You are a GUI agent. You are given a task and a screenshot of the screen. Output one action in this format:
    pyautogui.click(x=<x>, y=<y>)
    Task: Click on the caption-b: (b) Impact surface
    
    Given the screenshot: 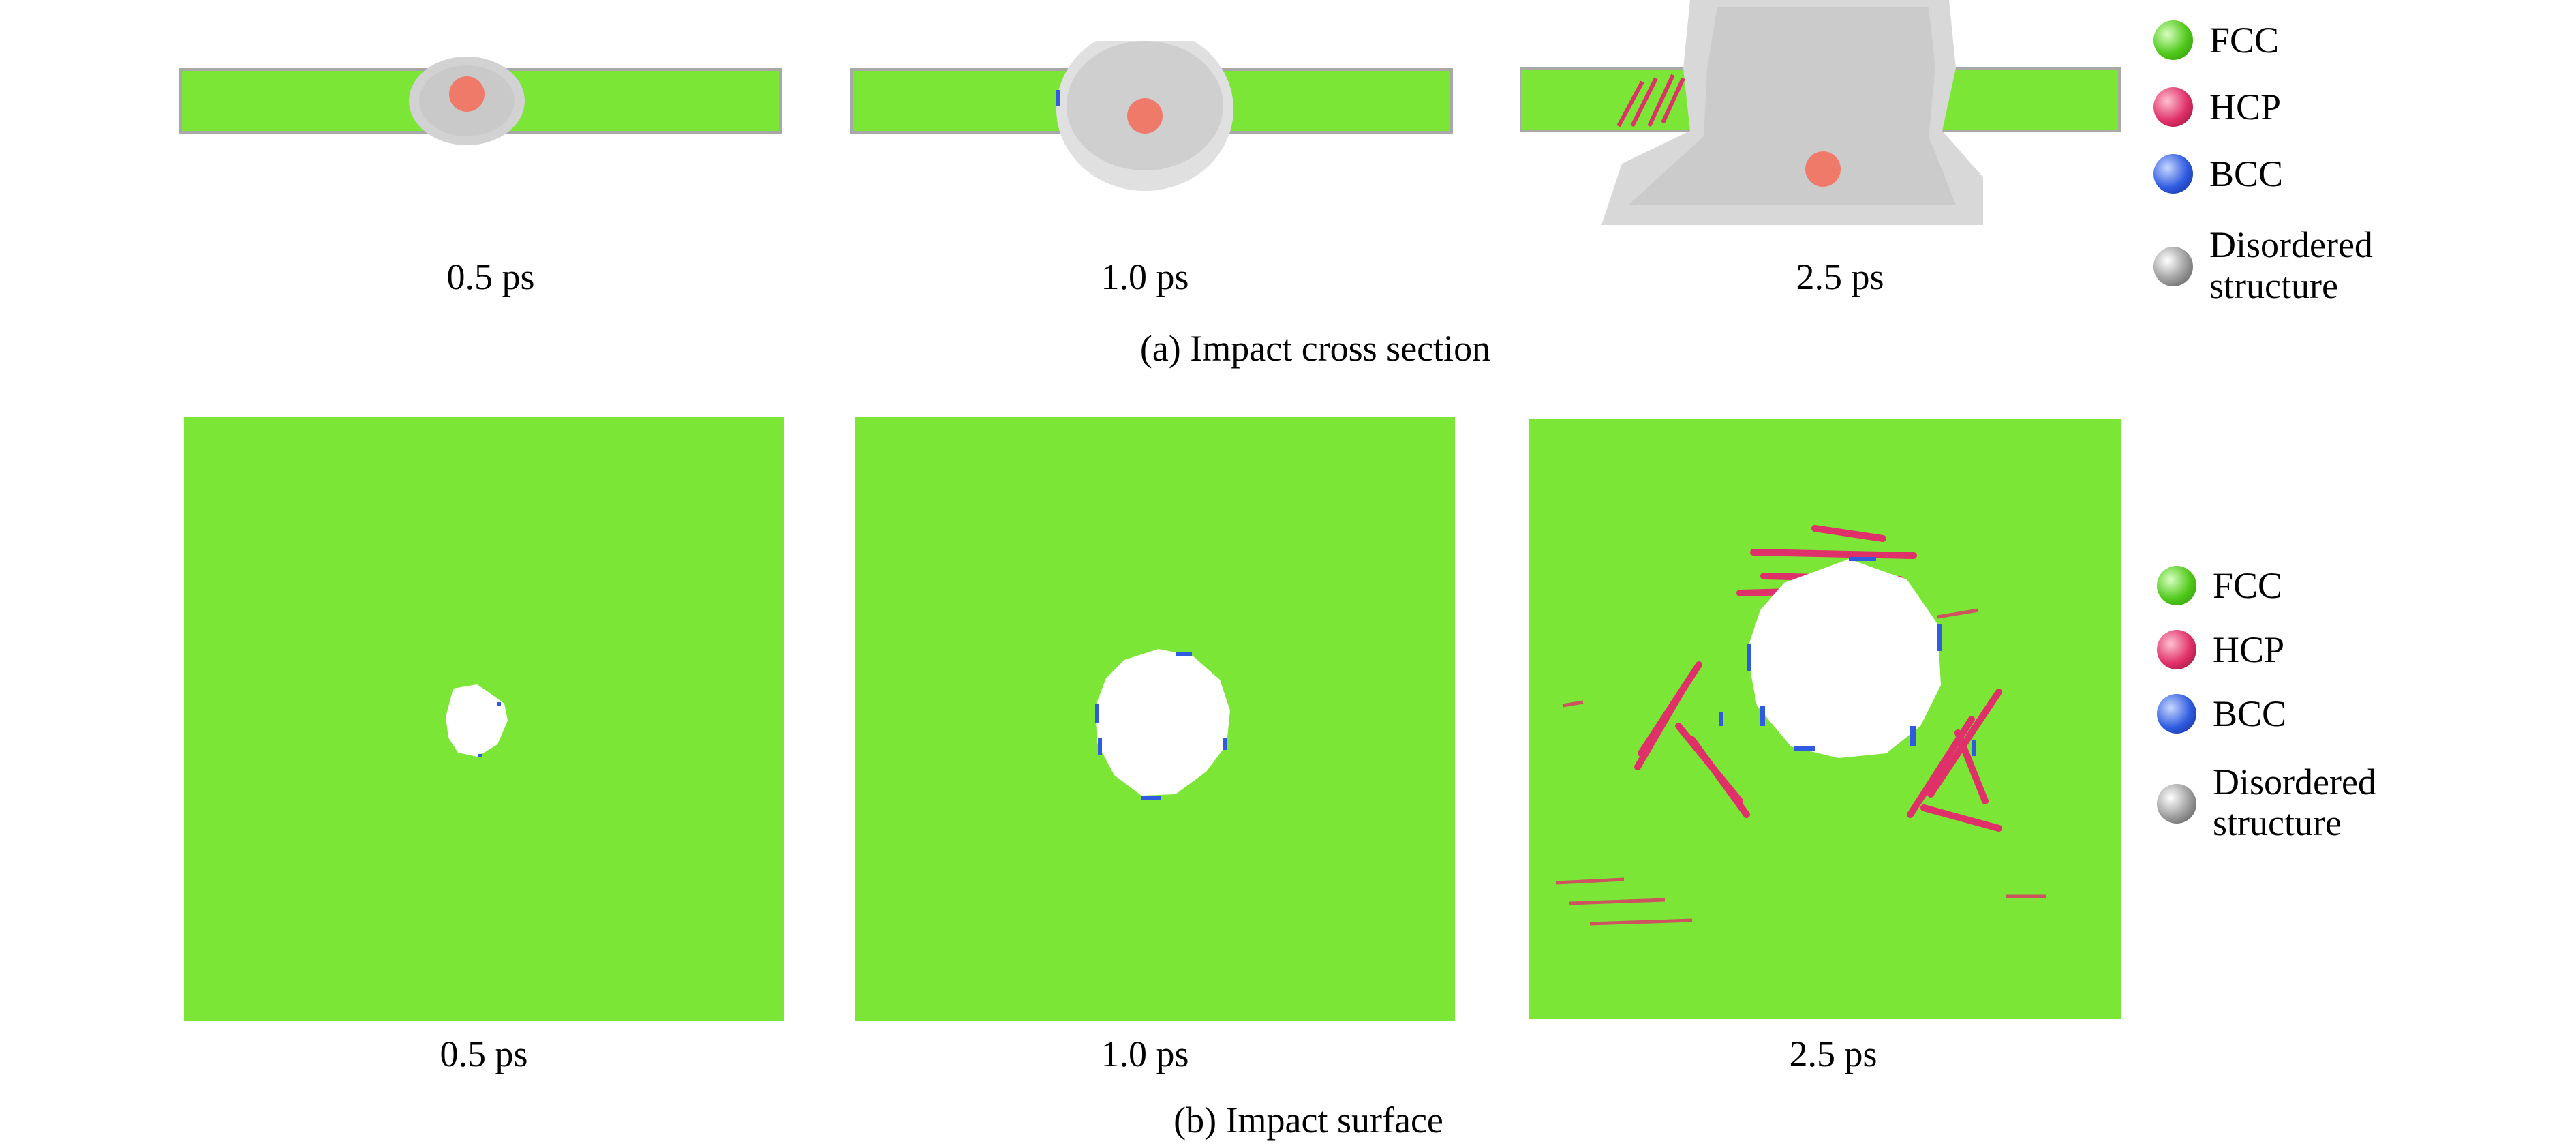 What is the action you would take?
    pyautogui.click(x=1308, y=1120)
    